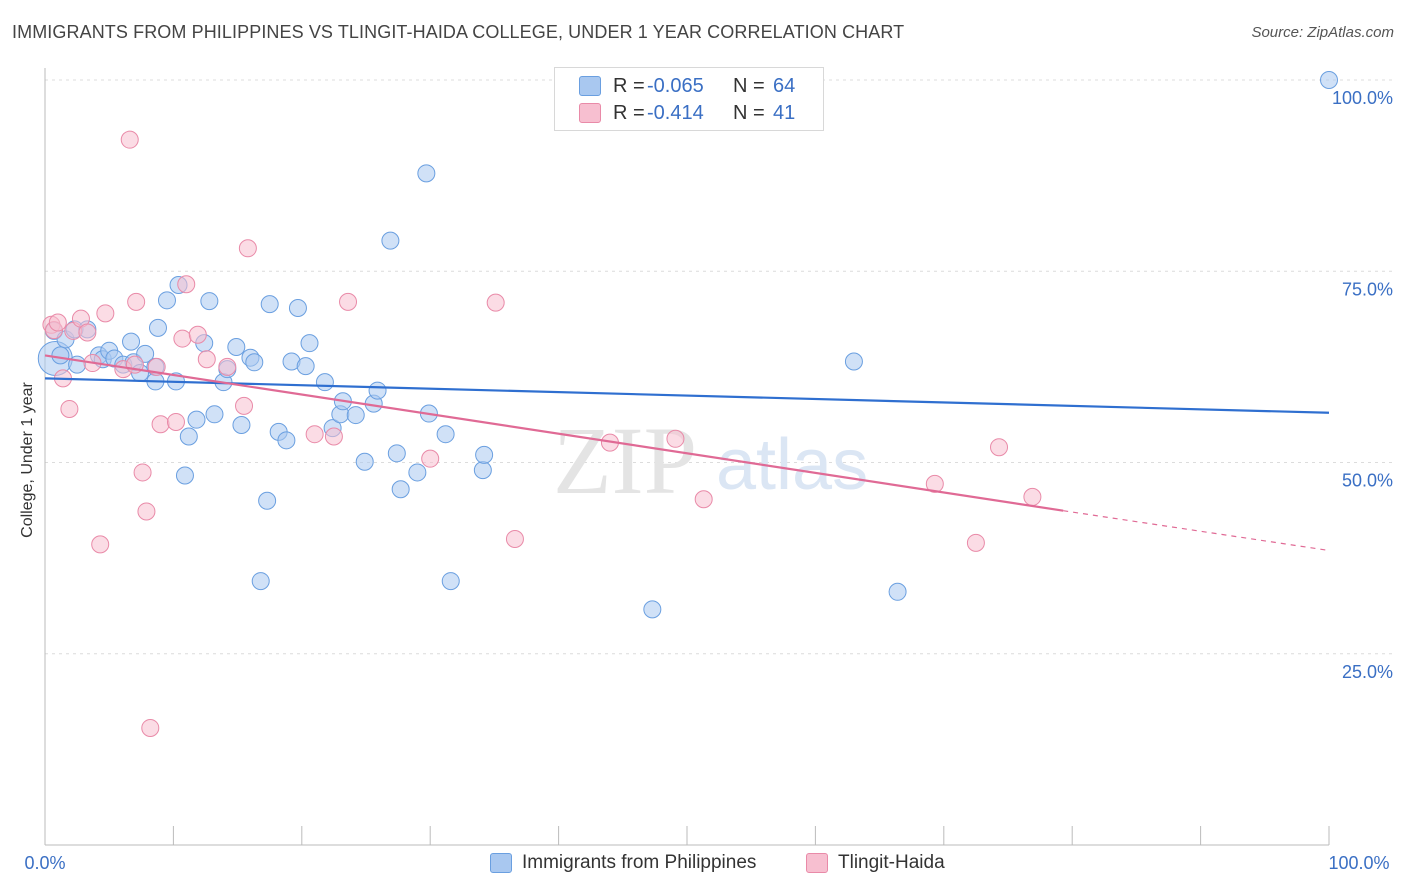  I want to click on watermark-zip: ZIP, so click(625, 460).